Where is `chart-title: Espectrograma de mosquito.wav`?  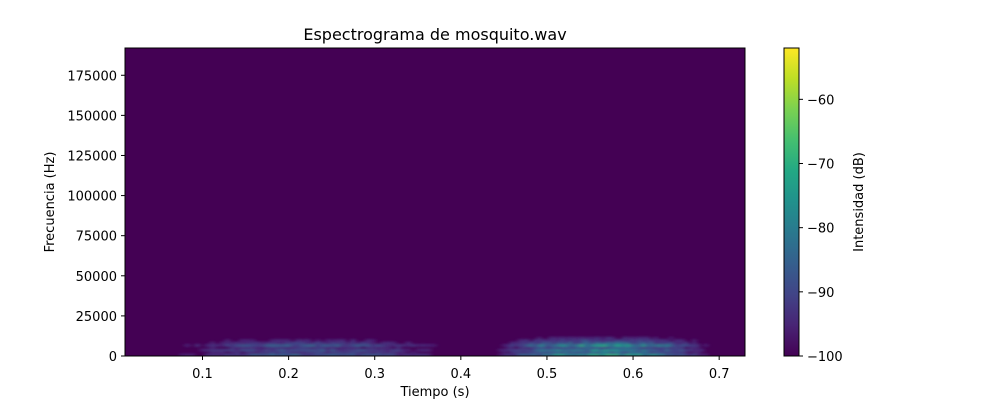 chart-title: Espectrograma de mosquito.wav is located at coordinates (434, 34).